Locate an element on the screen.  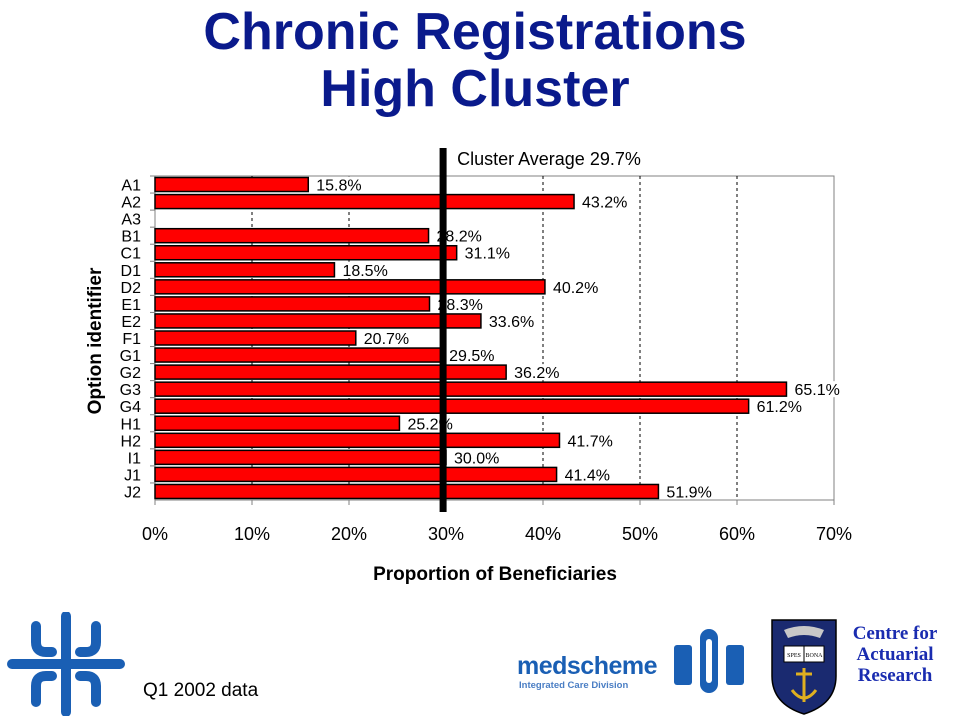
category-label: H2 is located at coordinates (131, 441).